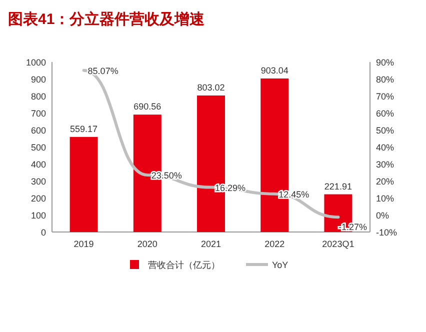 This screenshot has height=332, width=426. I want to click on y-tick-label: 900, so click(38, 79).